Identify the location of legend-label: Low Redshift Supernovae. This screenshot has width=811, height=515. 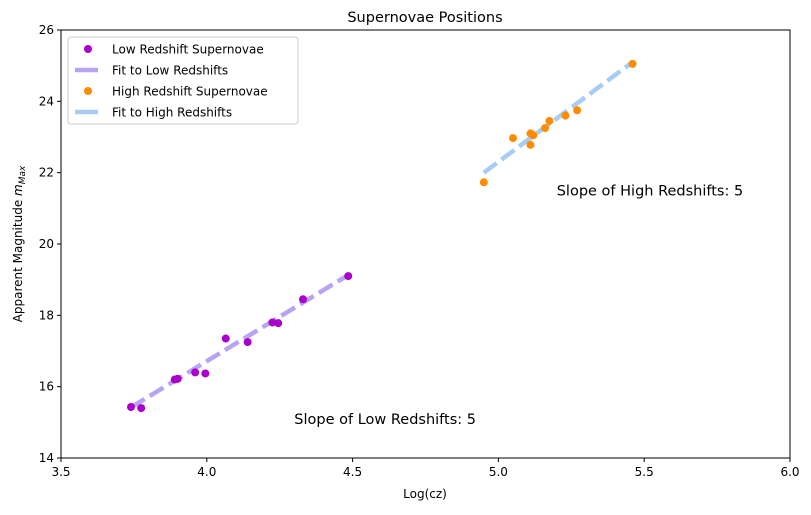
(188, 50).